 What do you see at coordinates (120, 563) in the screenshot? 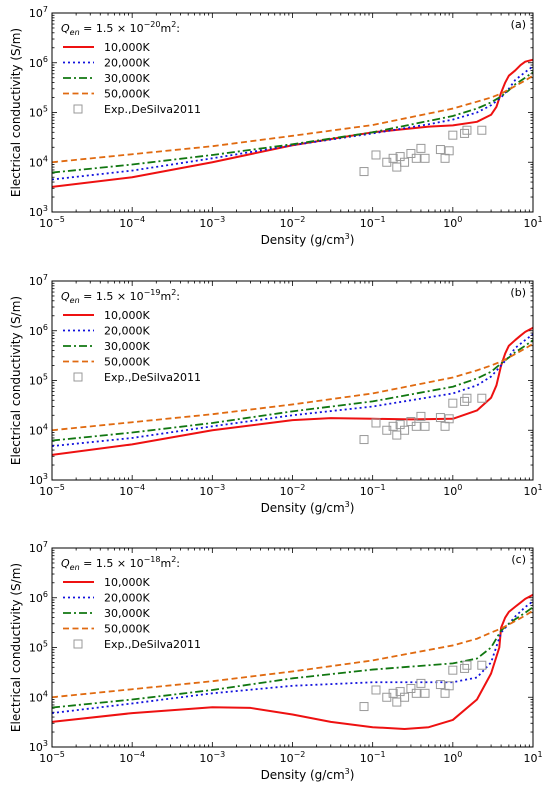
I see `legend-title: Qen = 1.5 × 10−18m2:` at bounding box center [120, 563].